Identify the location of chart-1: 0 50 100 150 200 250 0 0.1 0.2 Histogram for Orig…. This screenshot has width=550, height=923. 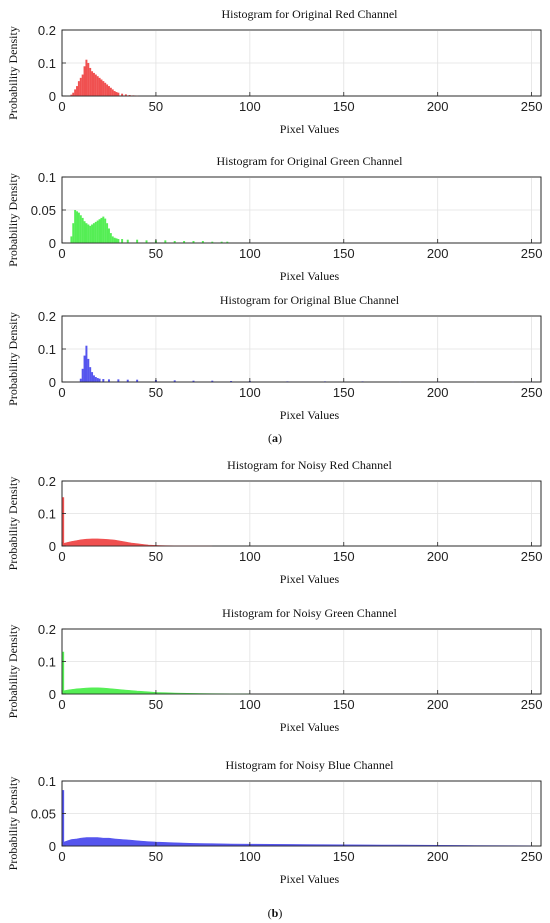
(274, 71).